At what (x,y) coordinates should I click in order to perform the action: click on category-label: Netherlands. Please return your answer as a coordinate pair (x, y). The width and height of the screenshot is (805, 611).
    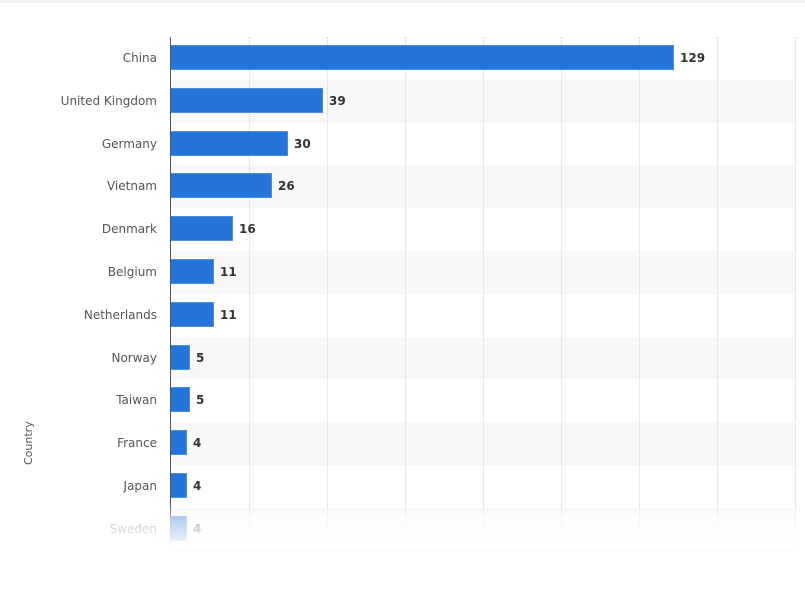
    Looking at the image, I should click on (120, 314).